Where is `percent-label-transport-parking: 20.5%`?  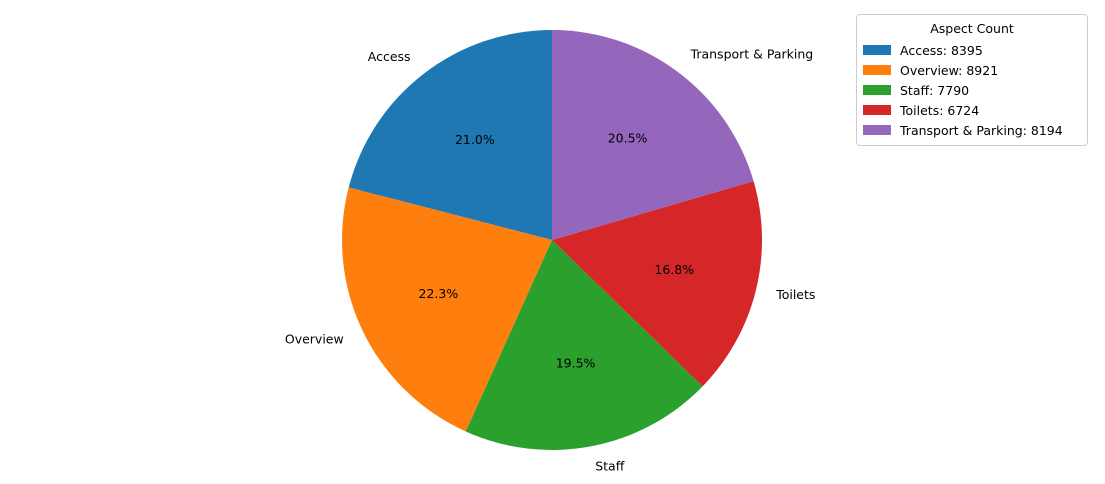 percent-label-transport-parking: 20.5% is located at coordinates (628, 138).